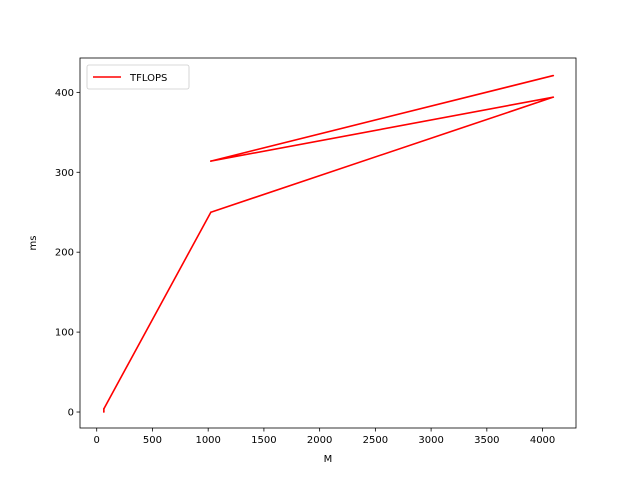 The height and width of the screenshot is (480, 640). Describe the element at coordinates (207, 440) in the screenshot. I see `x-tick-label: 1000` at that location.